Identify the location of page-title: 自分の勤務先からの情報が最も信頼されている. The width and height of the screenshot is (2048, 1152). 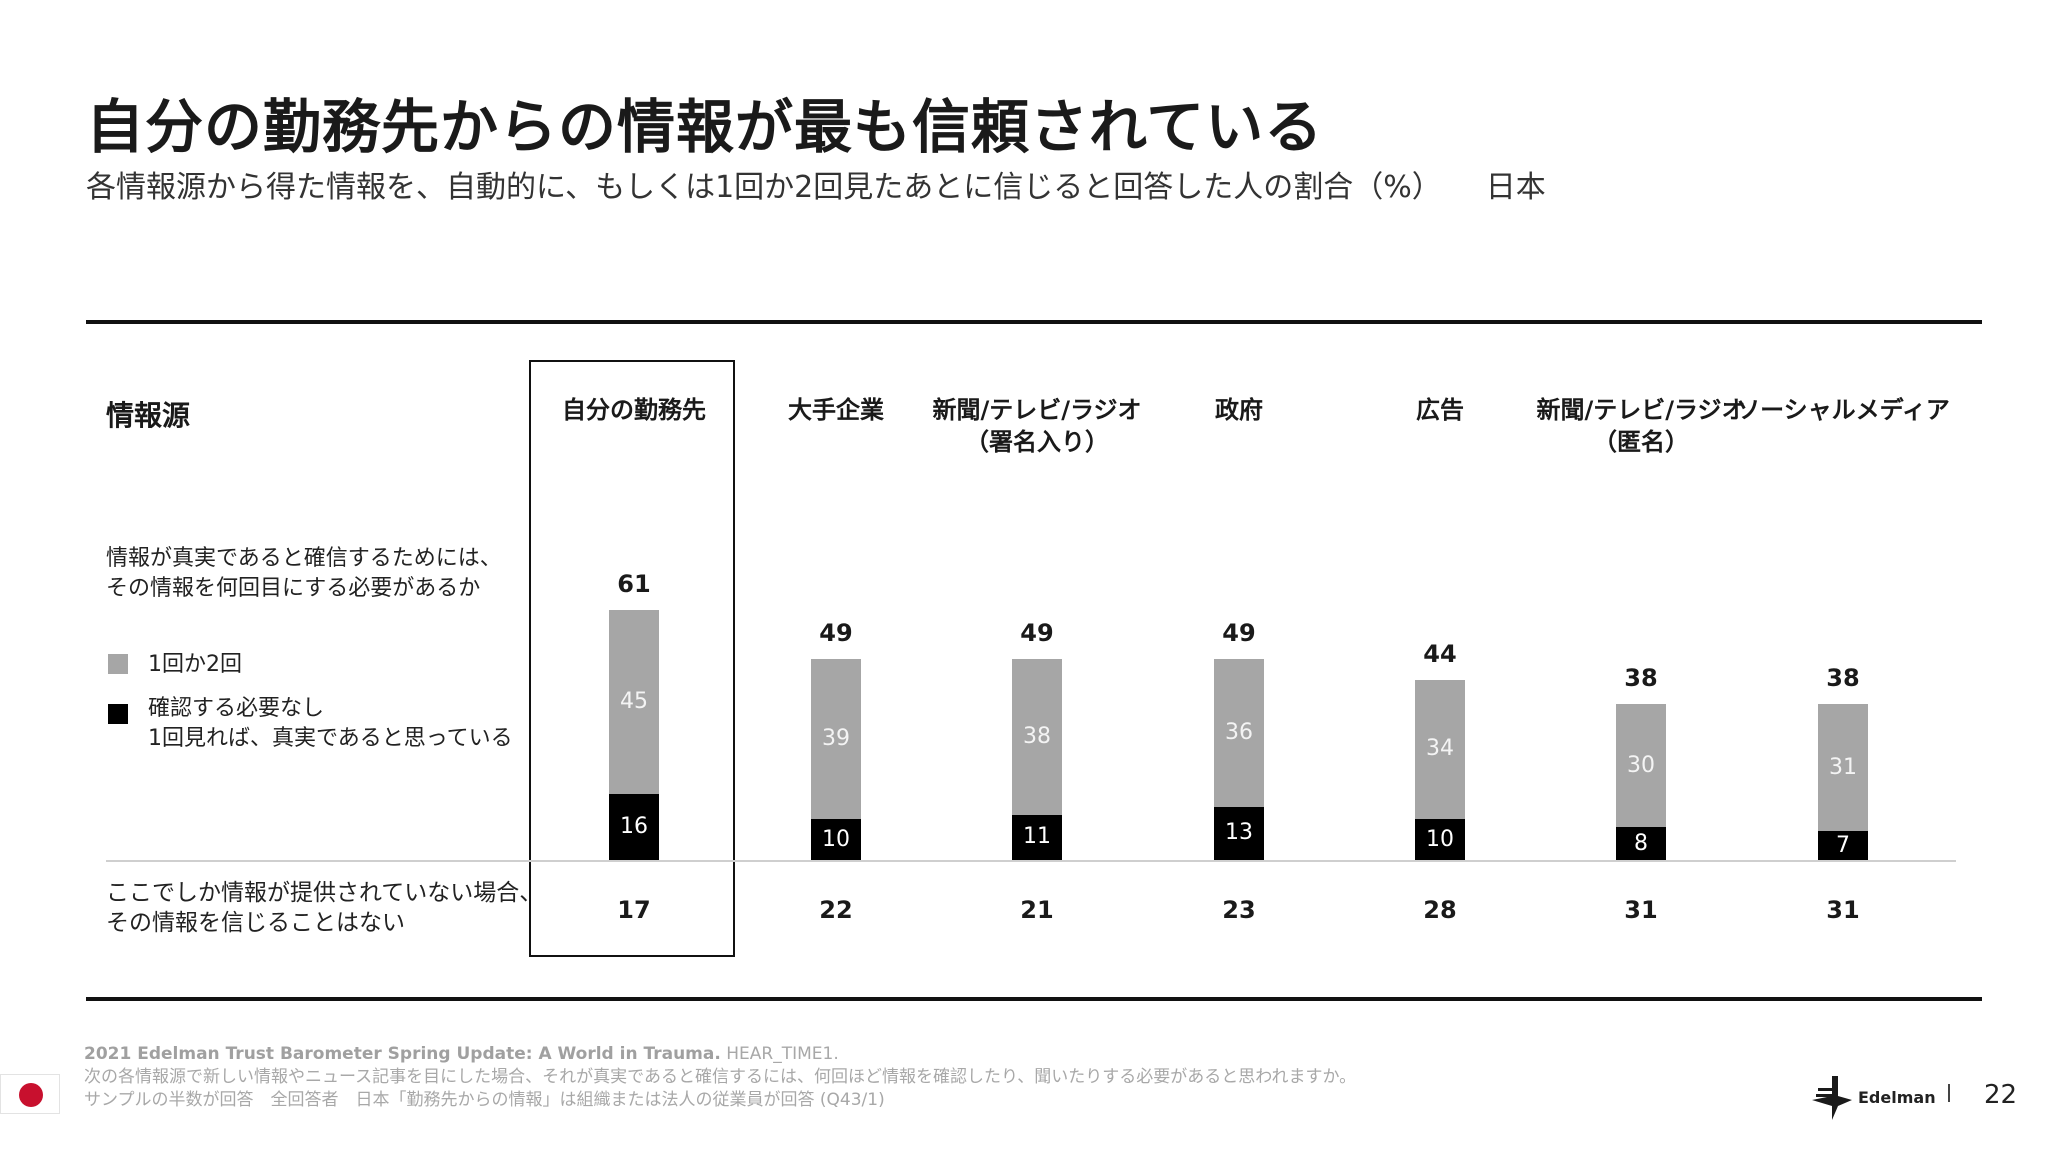
(705, 127).